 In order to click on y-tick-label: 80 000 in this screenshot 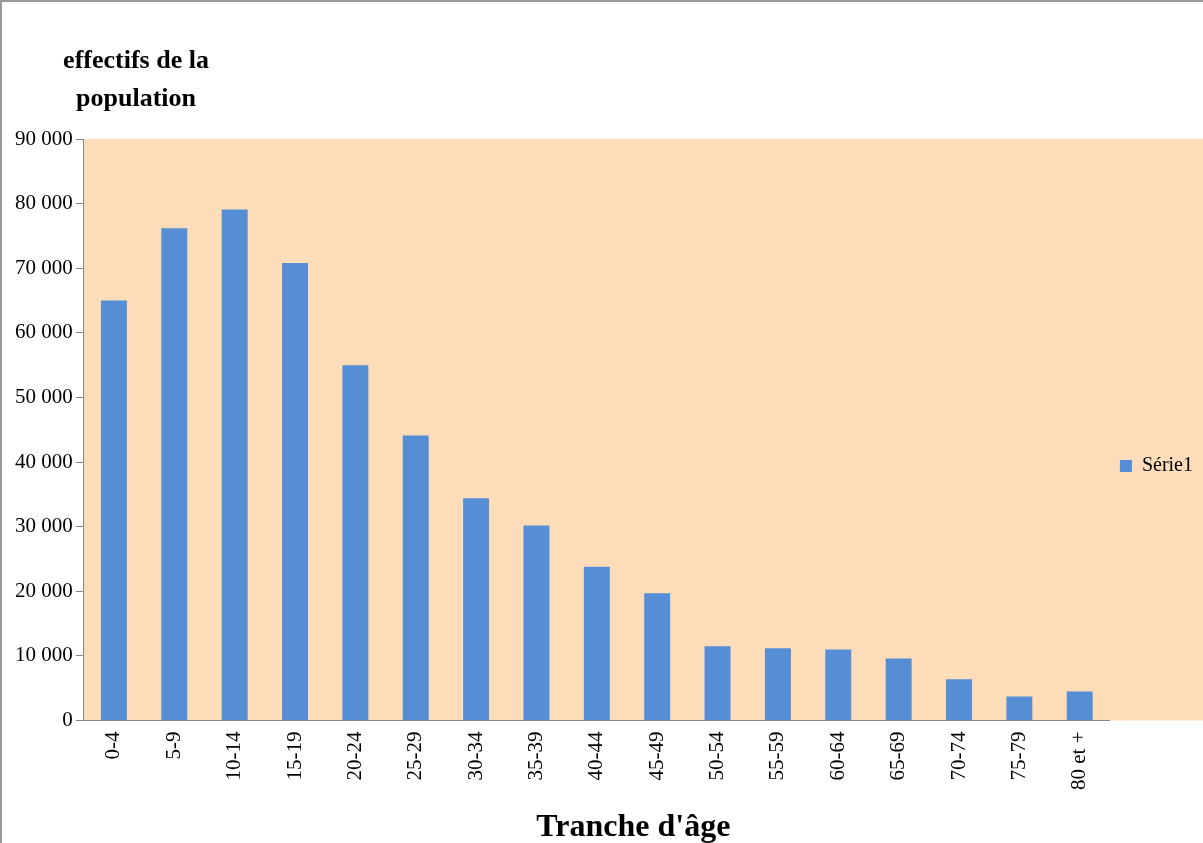, I will do `click(44, 202)`.